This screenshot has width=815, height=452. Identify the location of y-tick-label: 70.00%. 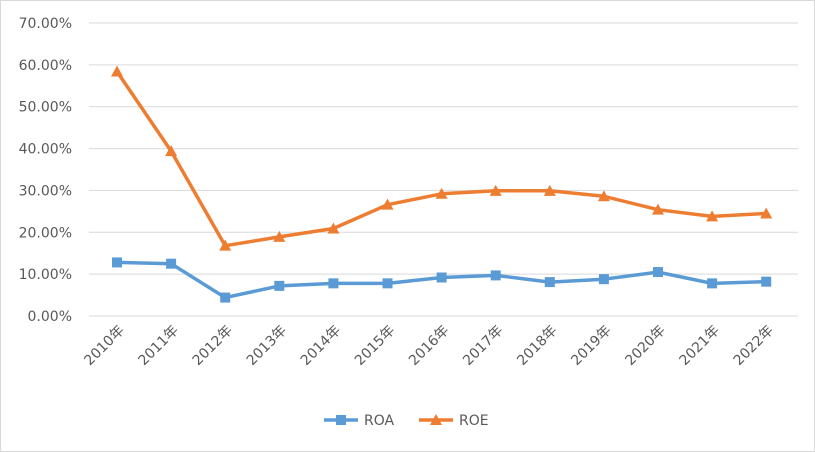
(45, 24).